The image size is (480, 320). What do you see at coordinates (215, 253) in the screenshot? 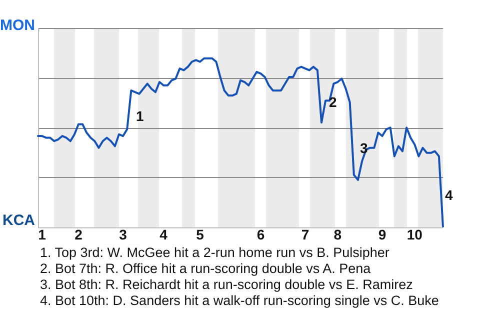
I see `text: 1. Top 3rd: W. McGee hit a 2-run home run vs B. Pulsipher` at bounding box center [215, 253].